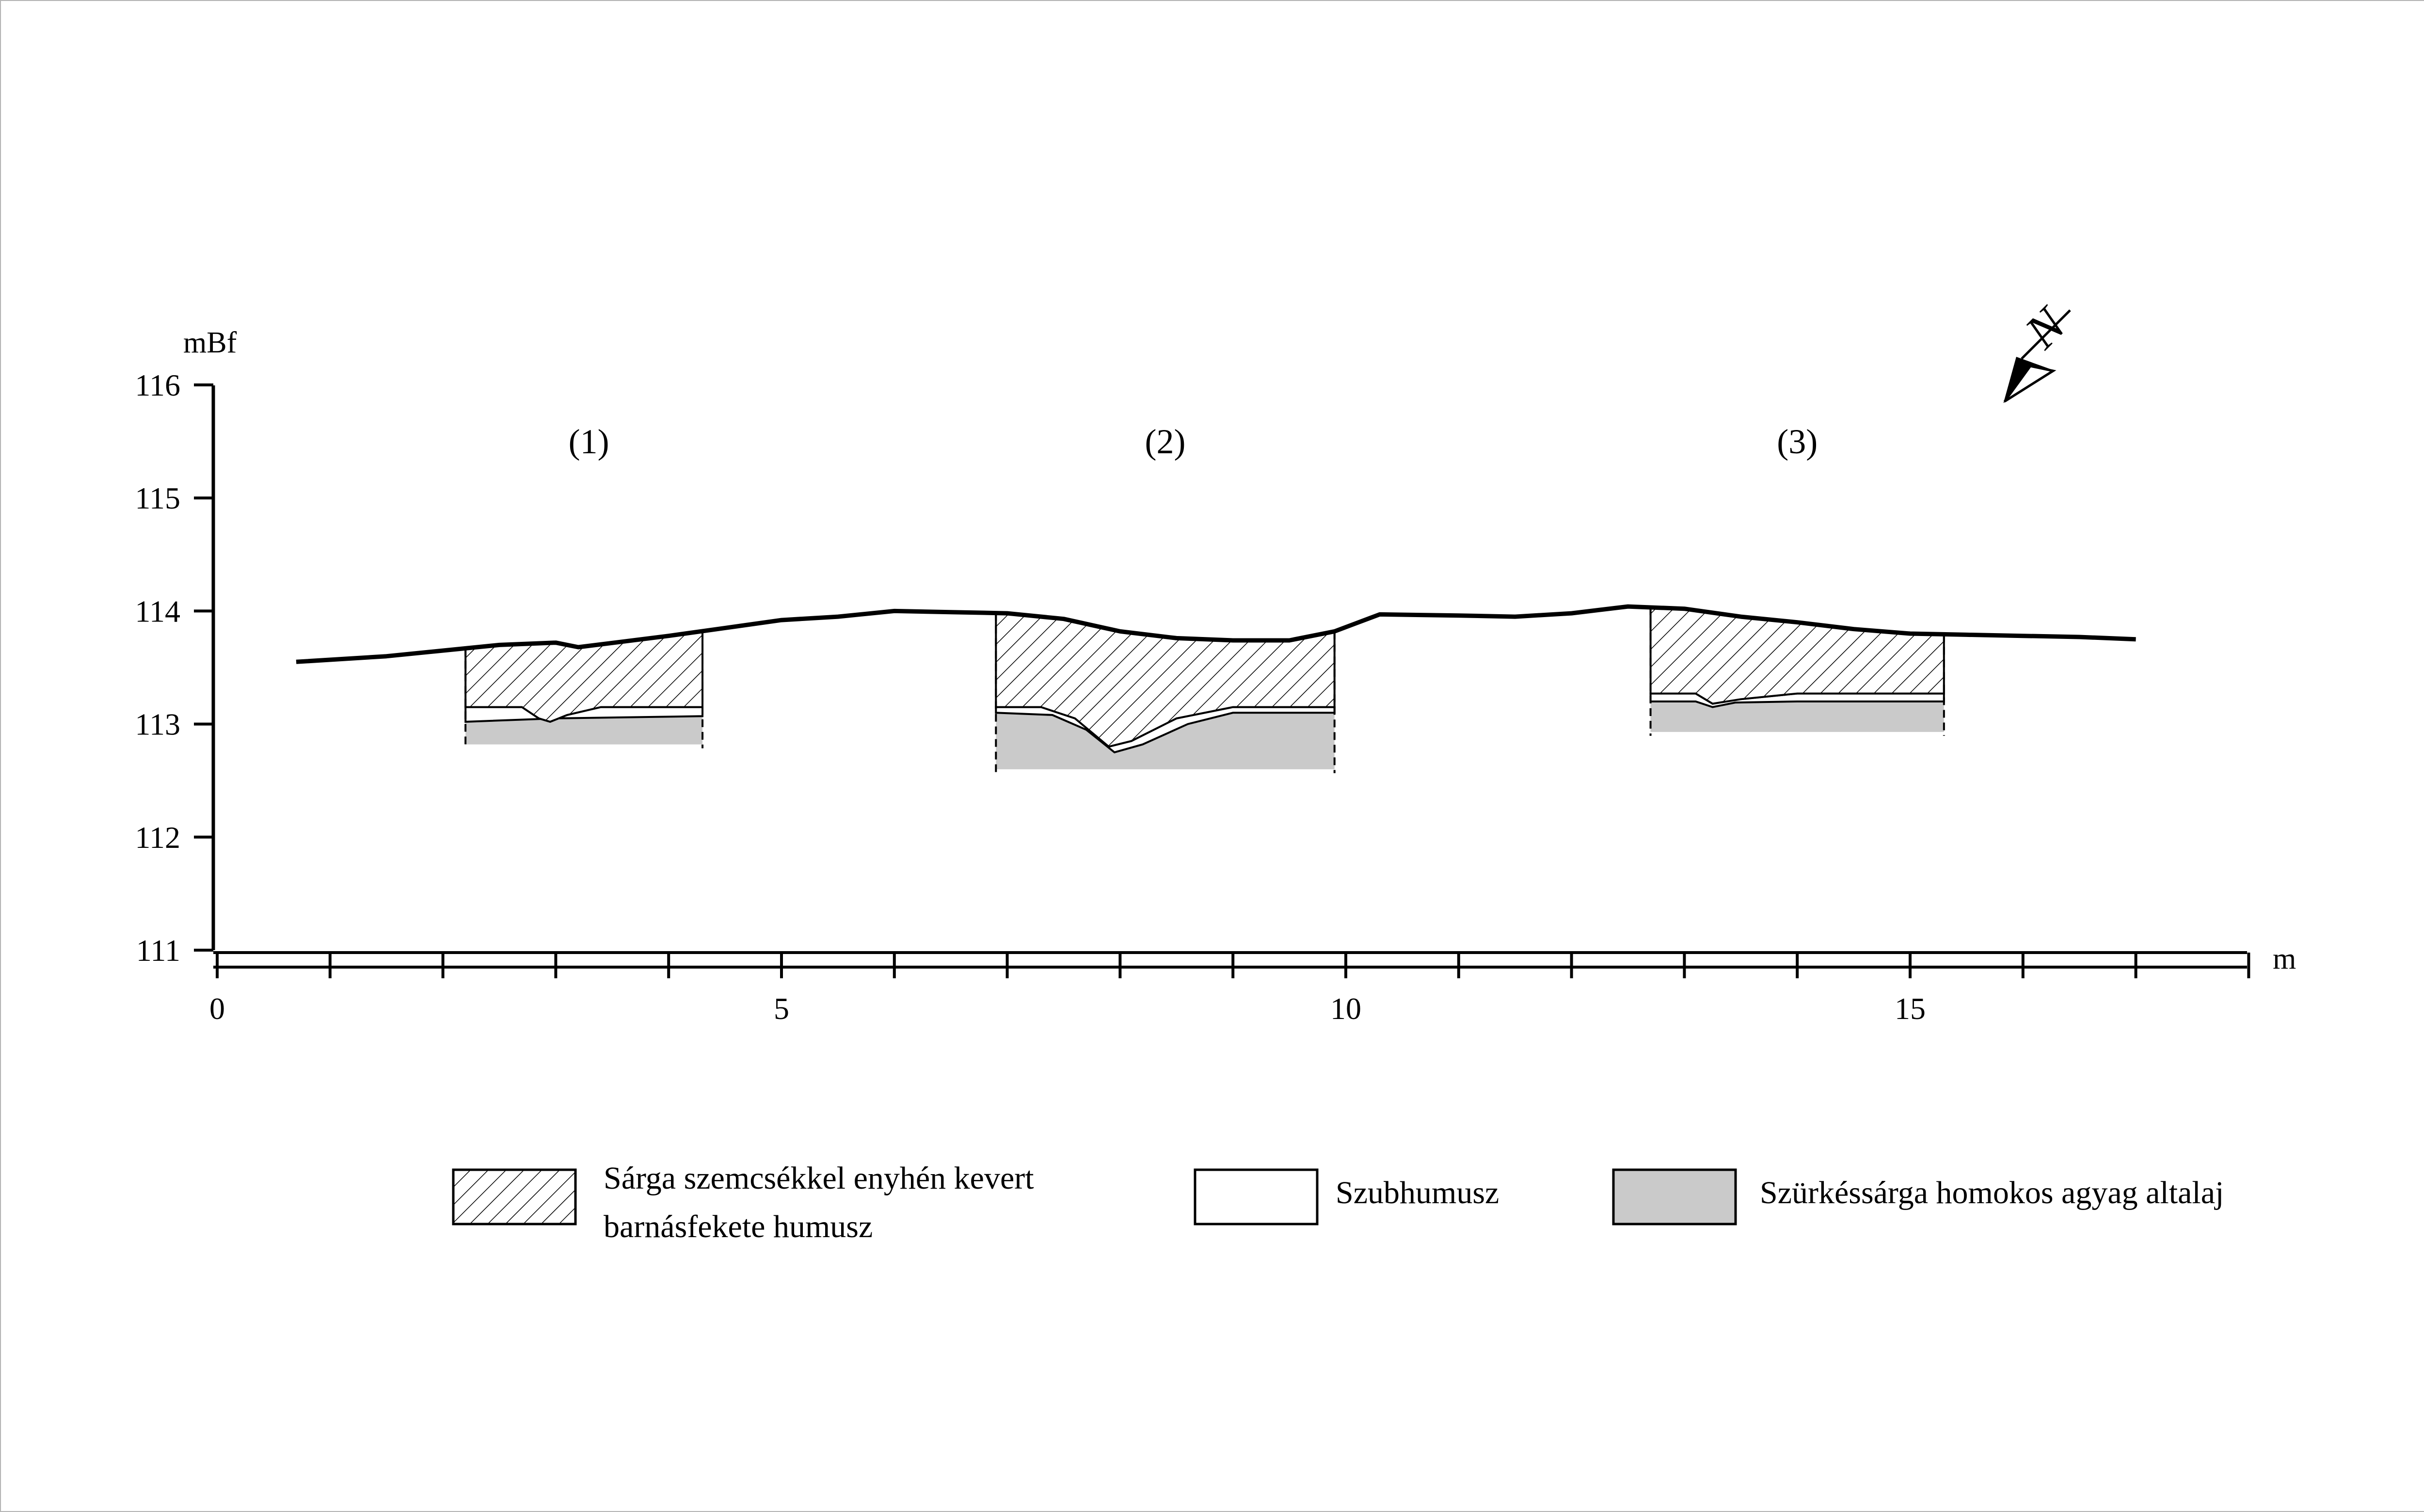  Describe the element at coordinates (157, 498) in the screenshot. I see `y-tick-label: 115` at that location.